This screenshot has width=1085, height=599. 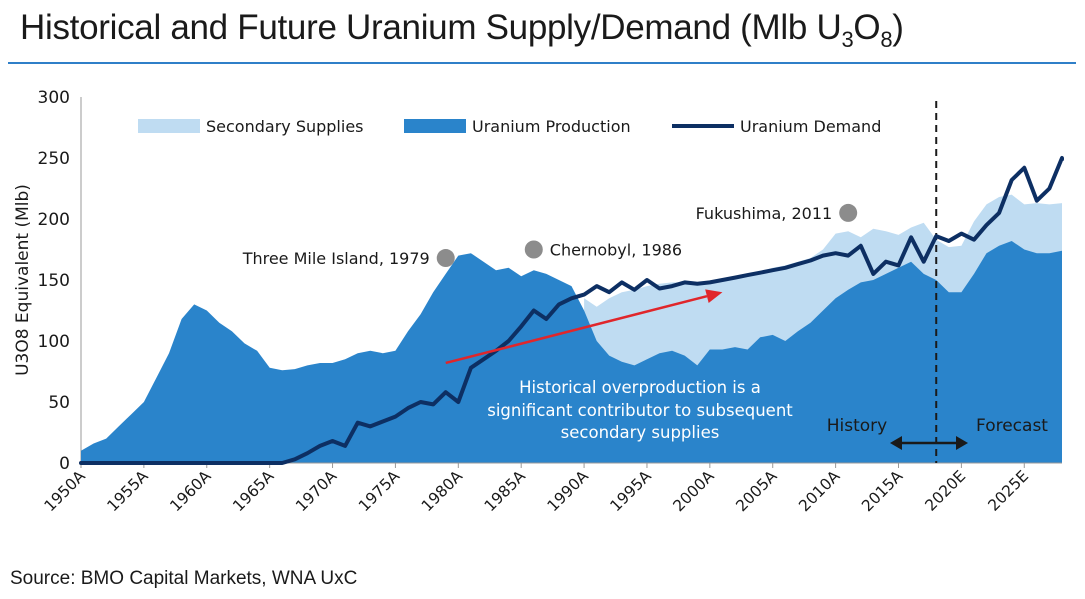 I want to click on legend-swatch-secondary-supplies, so click(x=169, y=126).